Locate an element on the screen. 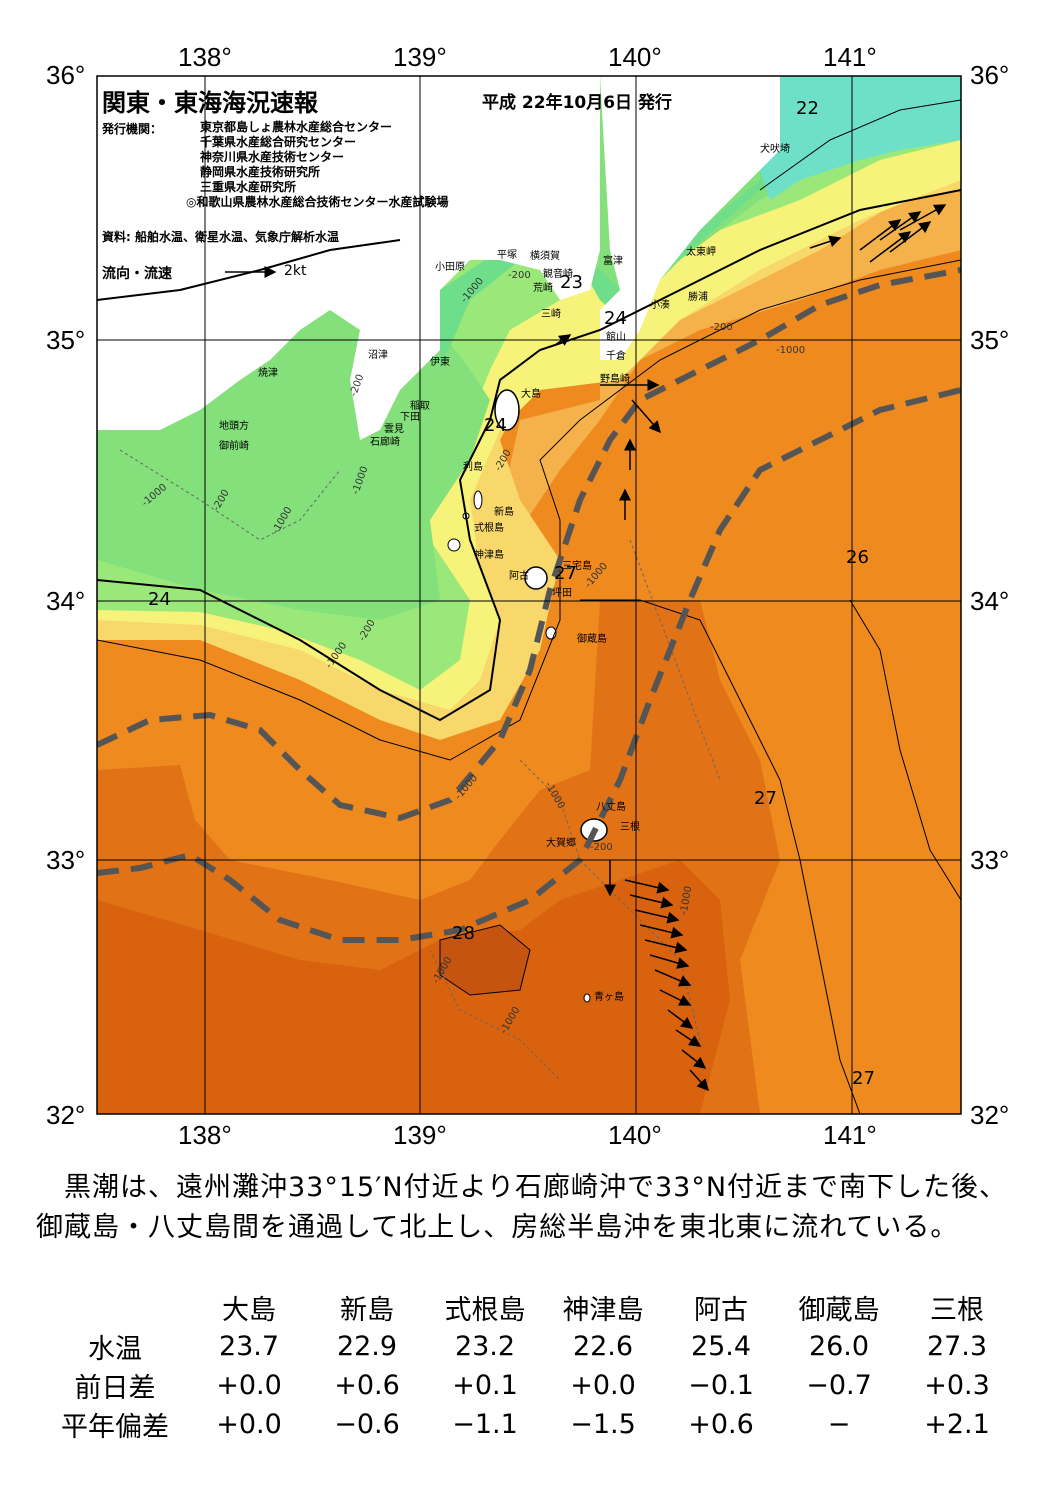 The height and width of the screenshot is (1503, 1064). place-futtsu: 富津 is located at coordinates (613, 261).